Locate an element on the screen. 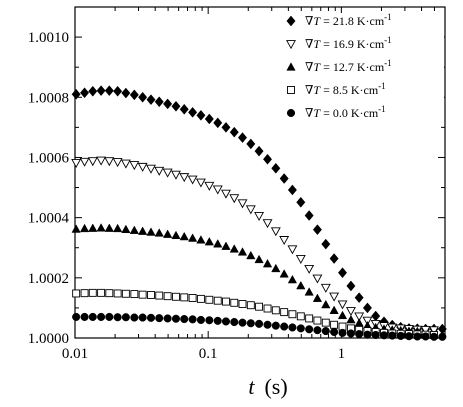 The height and width of the screenshot is (407, 463). y-tick-label: 1.0008 is located at coordinates (48, 98).